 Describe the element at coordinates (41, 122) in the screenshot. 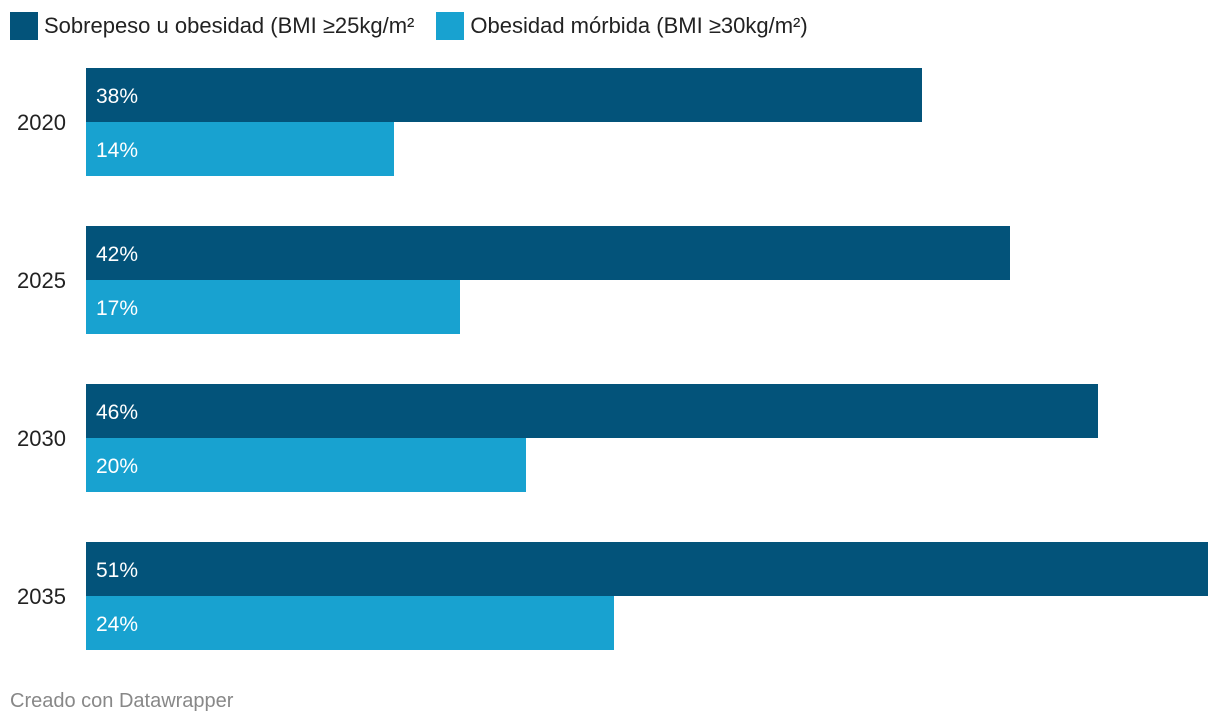

I see `category-label-2020: 2020` at that location.